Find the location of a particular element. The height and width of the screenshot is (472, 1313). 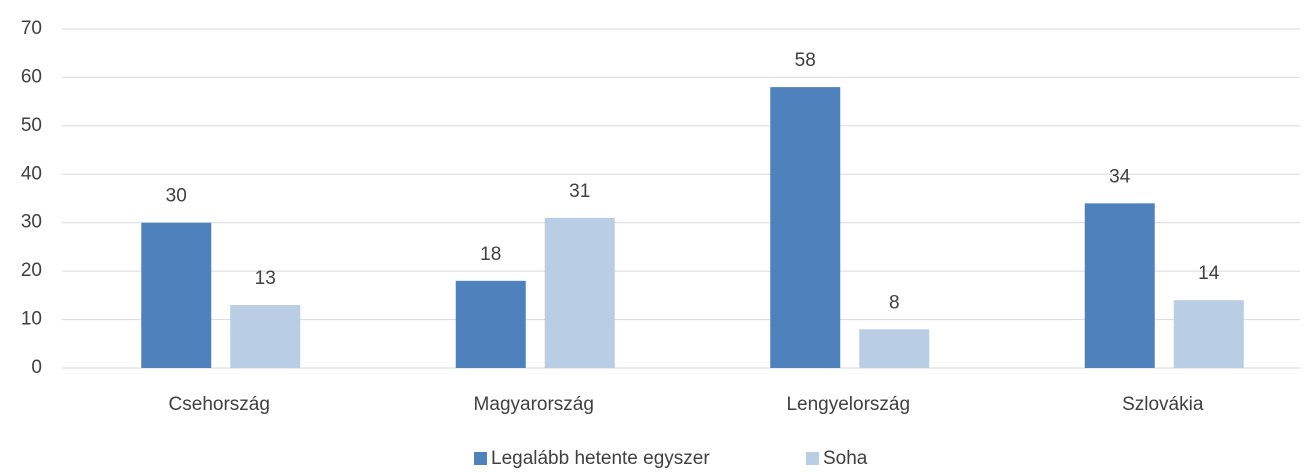

y-tick-label: 20 is located at coordinates (31, 270).